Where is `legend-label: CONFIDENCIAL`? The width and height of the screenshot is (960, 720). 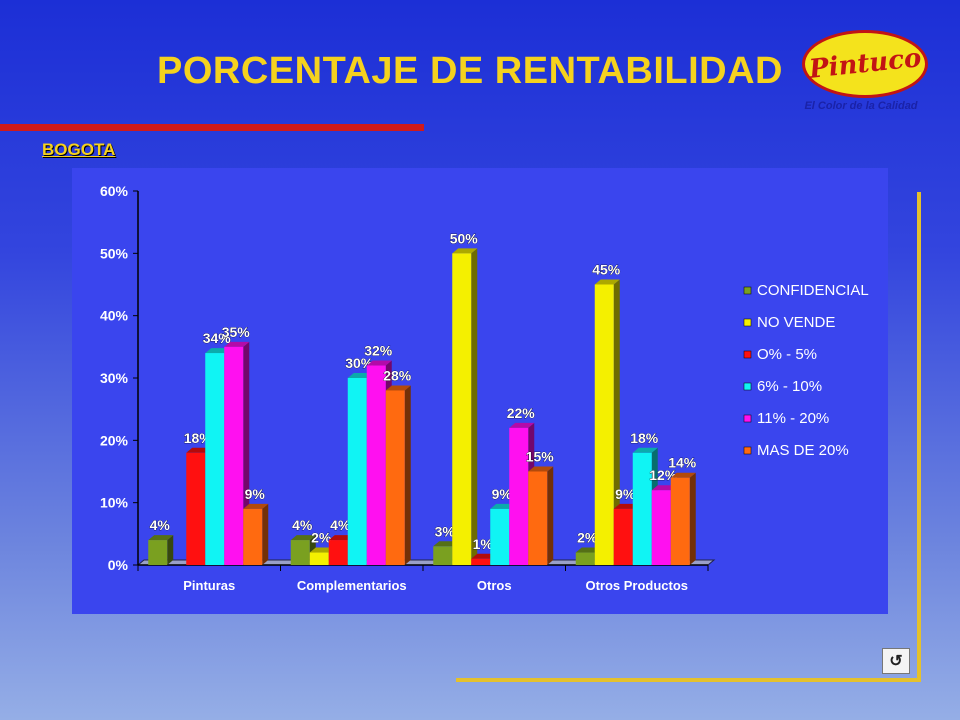
legend-label: CONFIDENCIAL is located at coordinates (813, 290).